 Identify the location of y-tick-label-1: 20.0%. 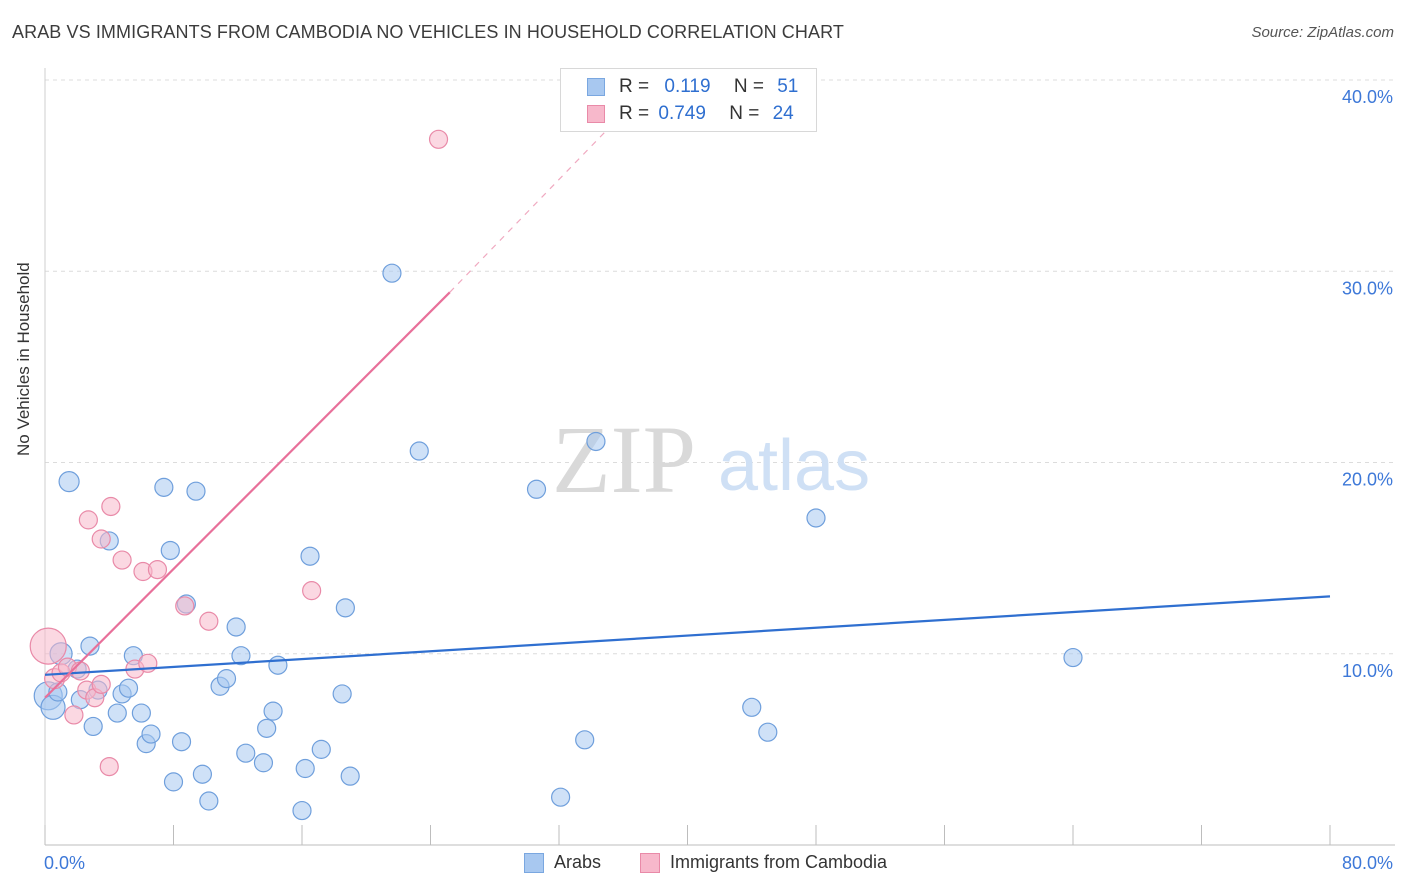
(1367, 480).